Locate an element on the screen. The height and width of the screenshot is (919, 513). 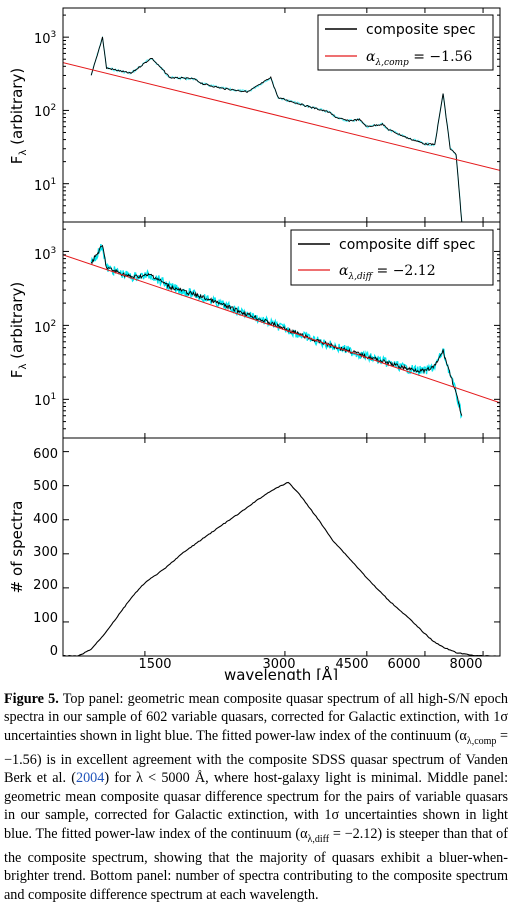
middle-y-axis-label: Fλ (arbitrary) is located at coordinates (18, 330).